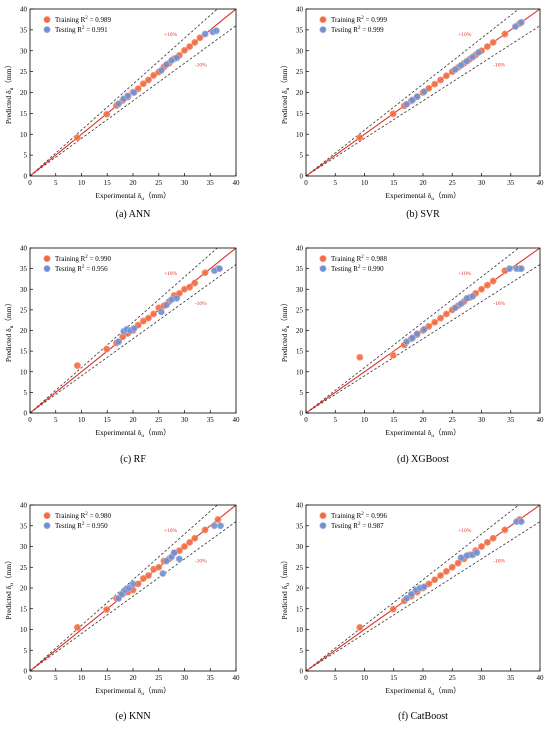 This screenshot has height=731, width=550. What do you see at coordinates (372, 30) in the screenshot?
I see `legend-value: = 0.999` at bounding box center [372, 30].